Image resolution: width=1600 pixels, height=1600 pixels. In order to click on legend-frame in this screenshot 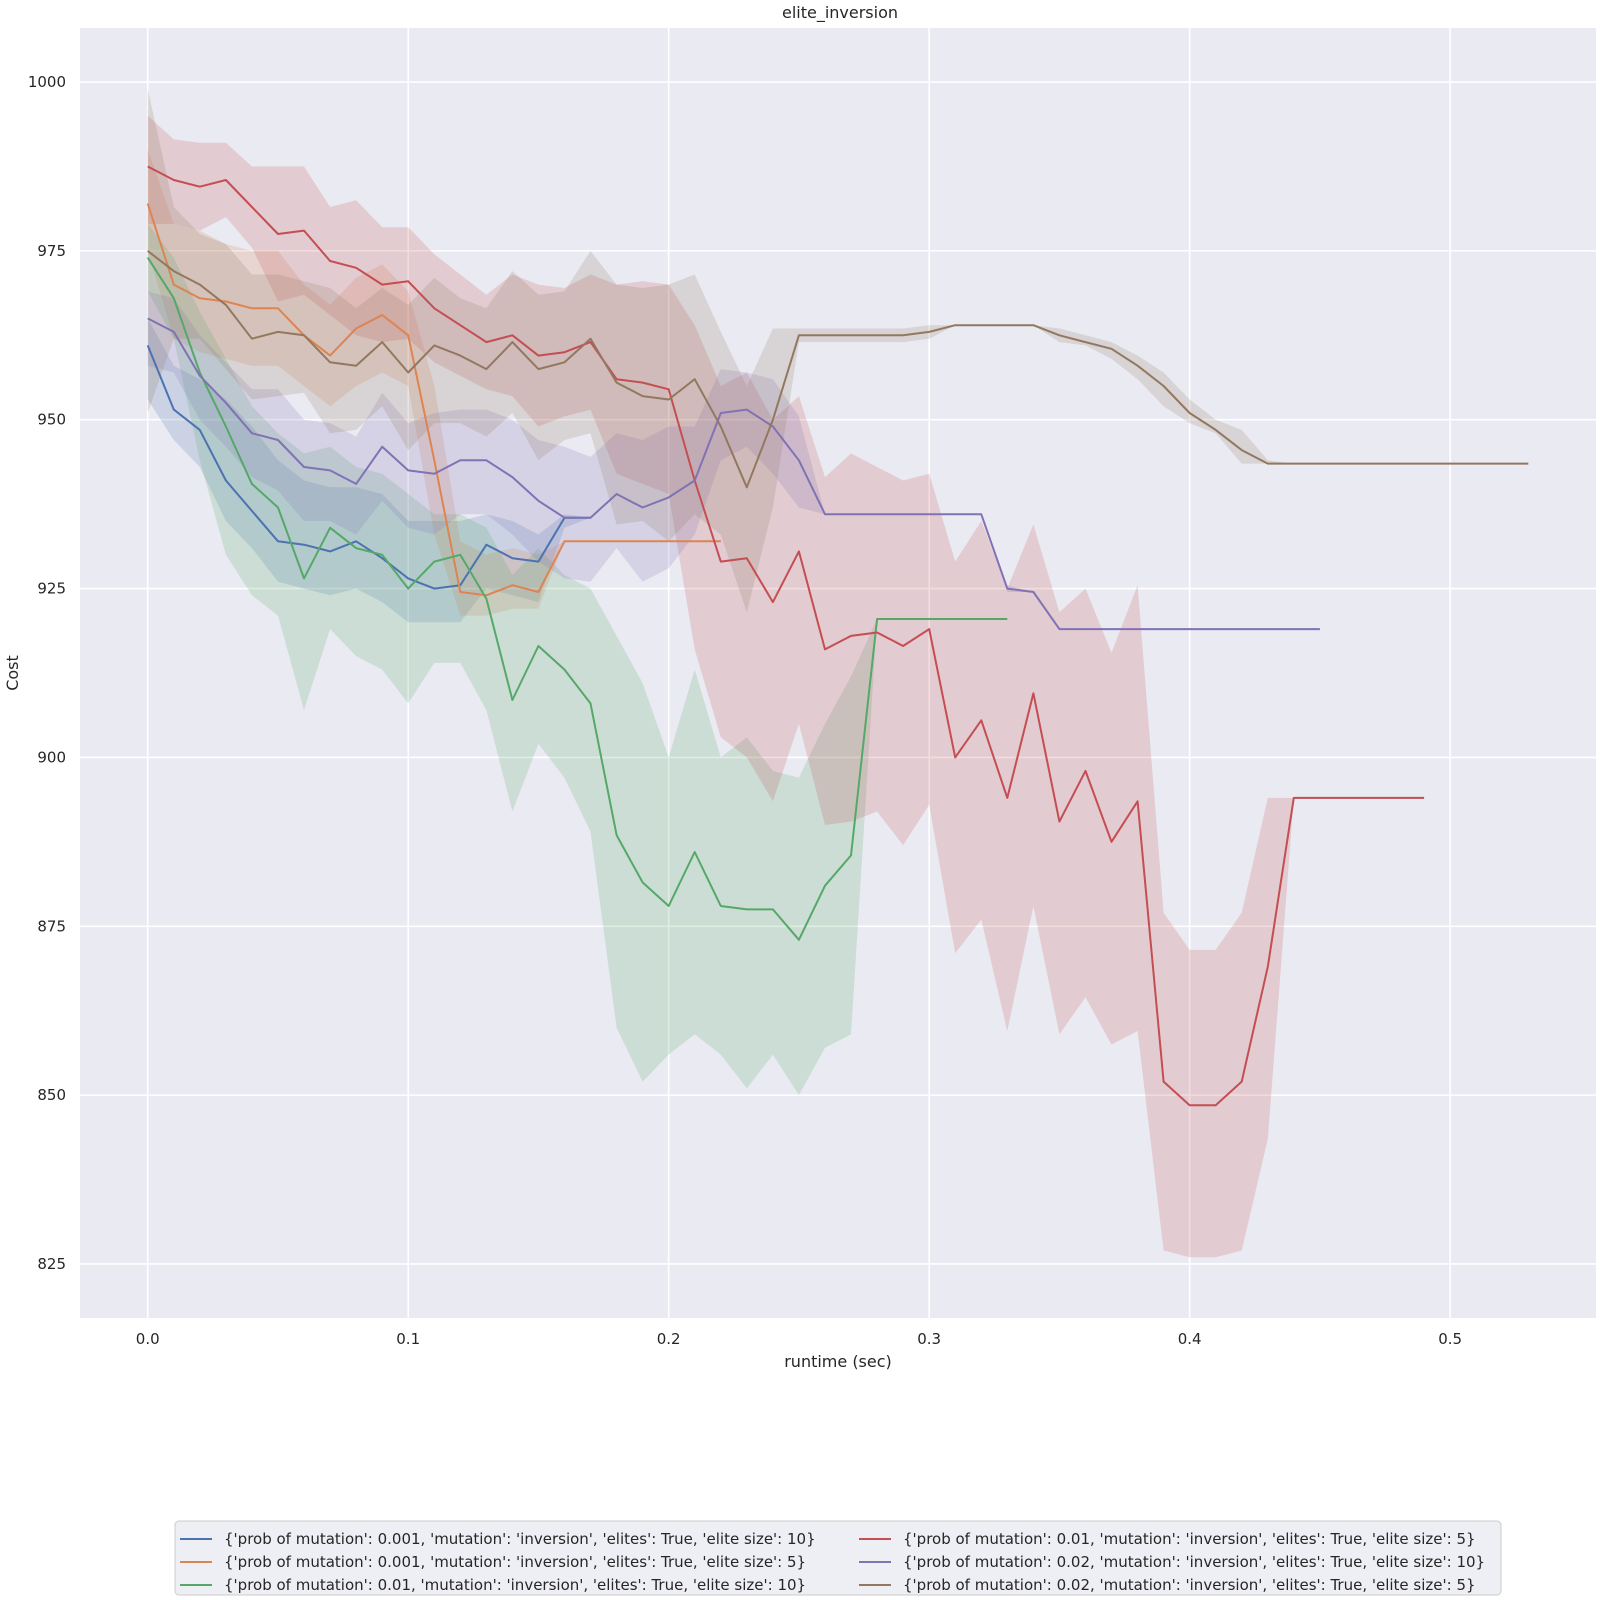, I will do `click(838, 1558)`.